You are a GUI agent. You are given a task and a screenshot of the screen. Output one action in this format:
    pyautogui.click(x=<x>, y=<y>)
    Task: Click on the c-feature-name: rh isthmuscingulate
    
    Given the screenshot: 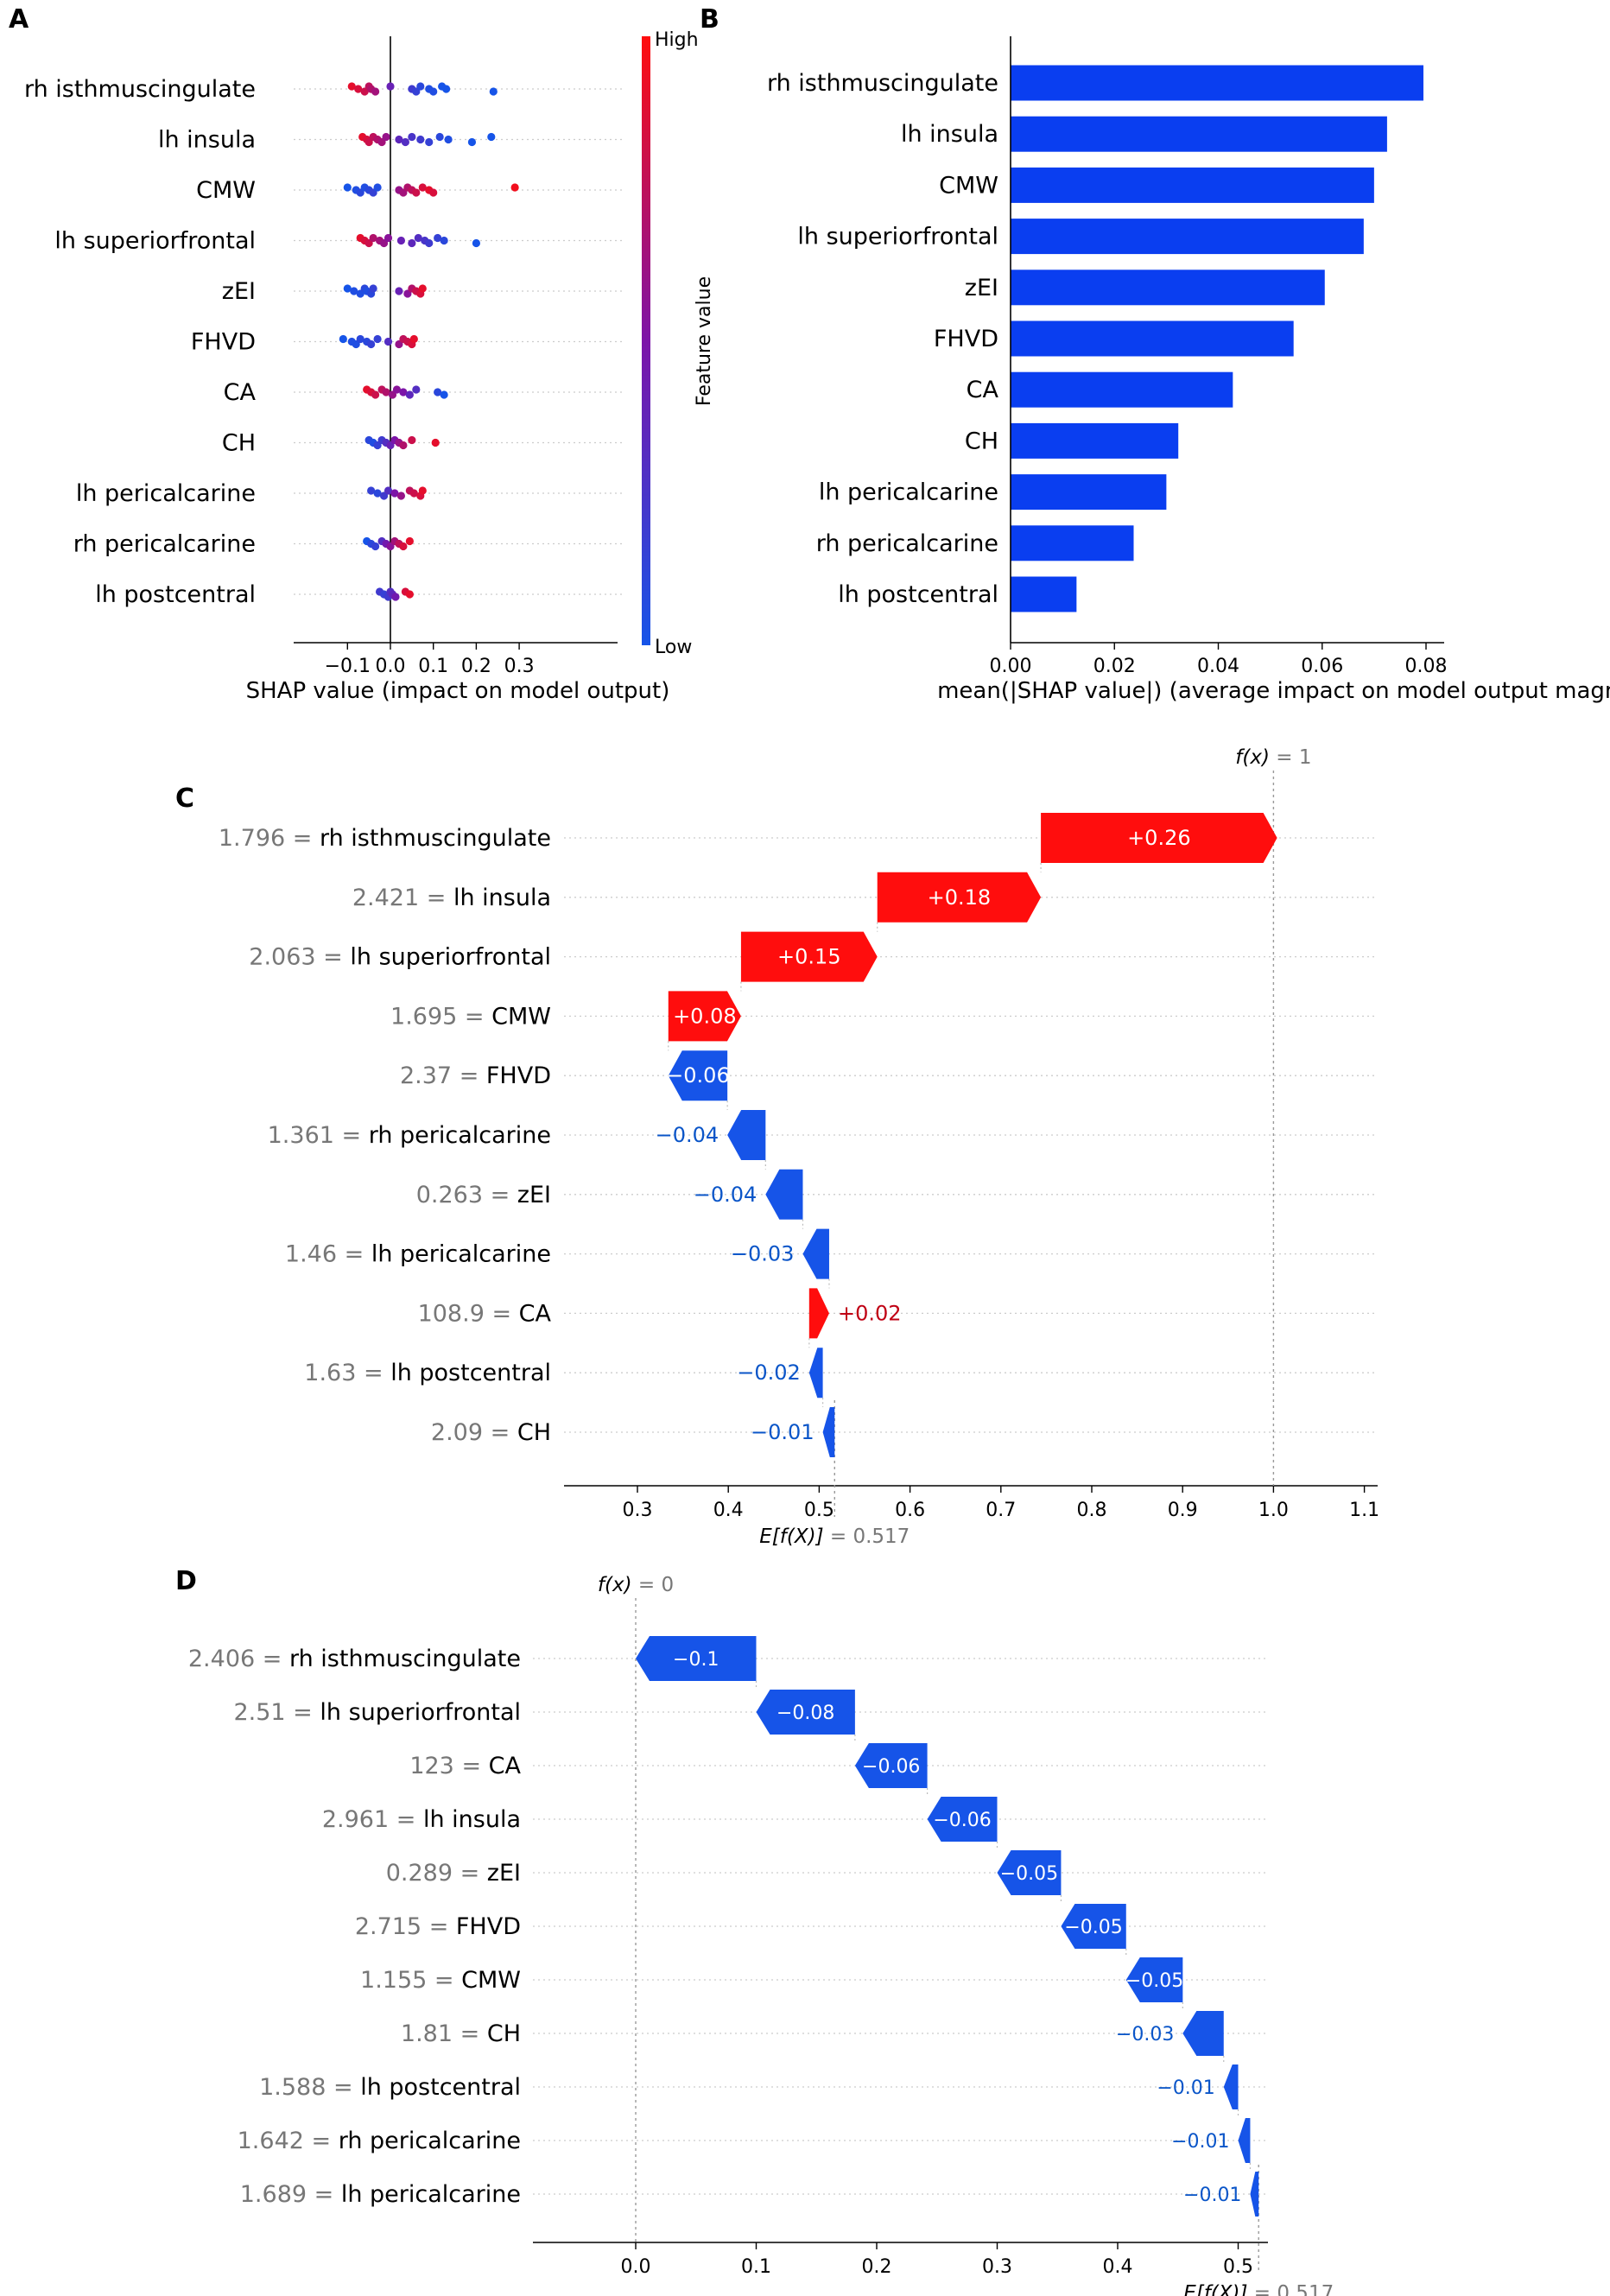 What is the action you would take?
    pyautogui.click(x=435, y=838)
    